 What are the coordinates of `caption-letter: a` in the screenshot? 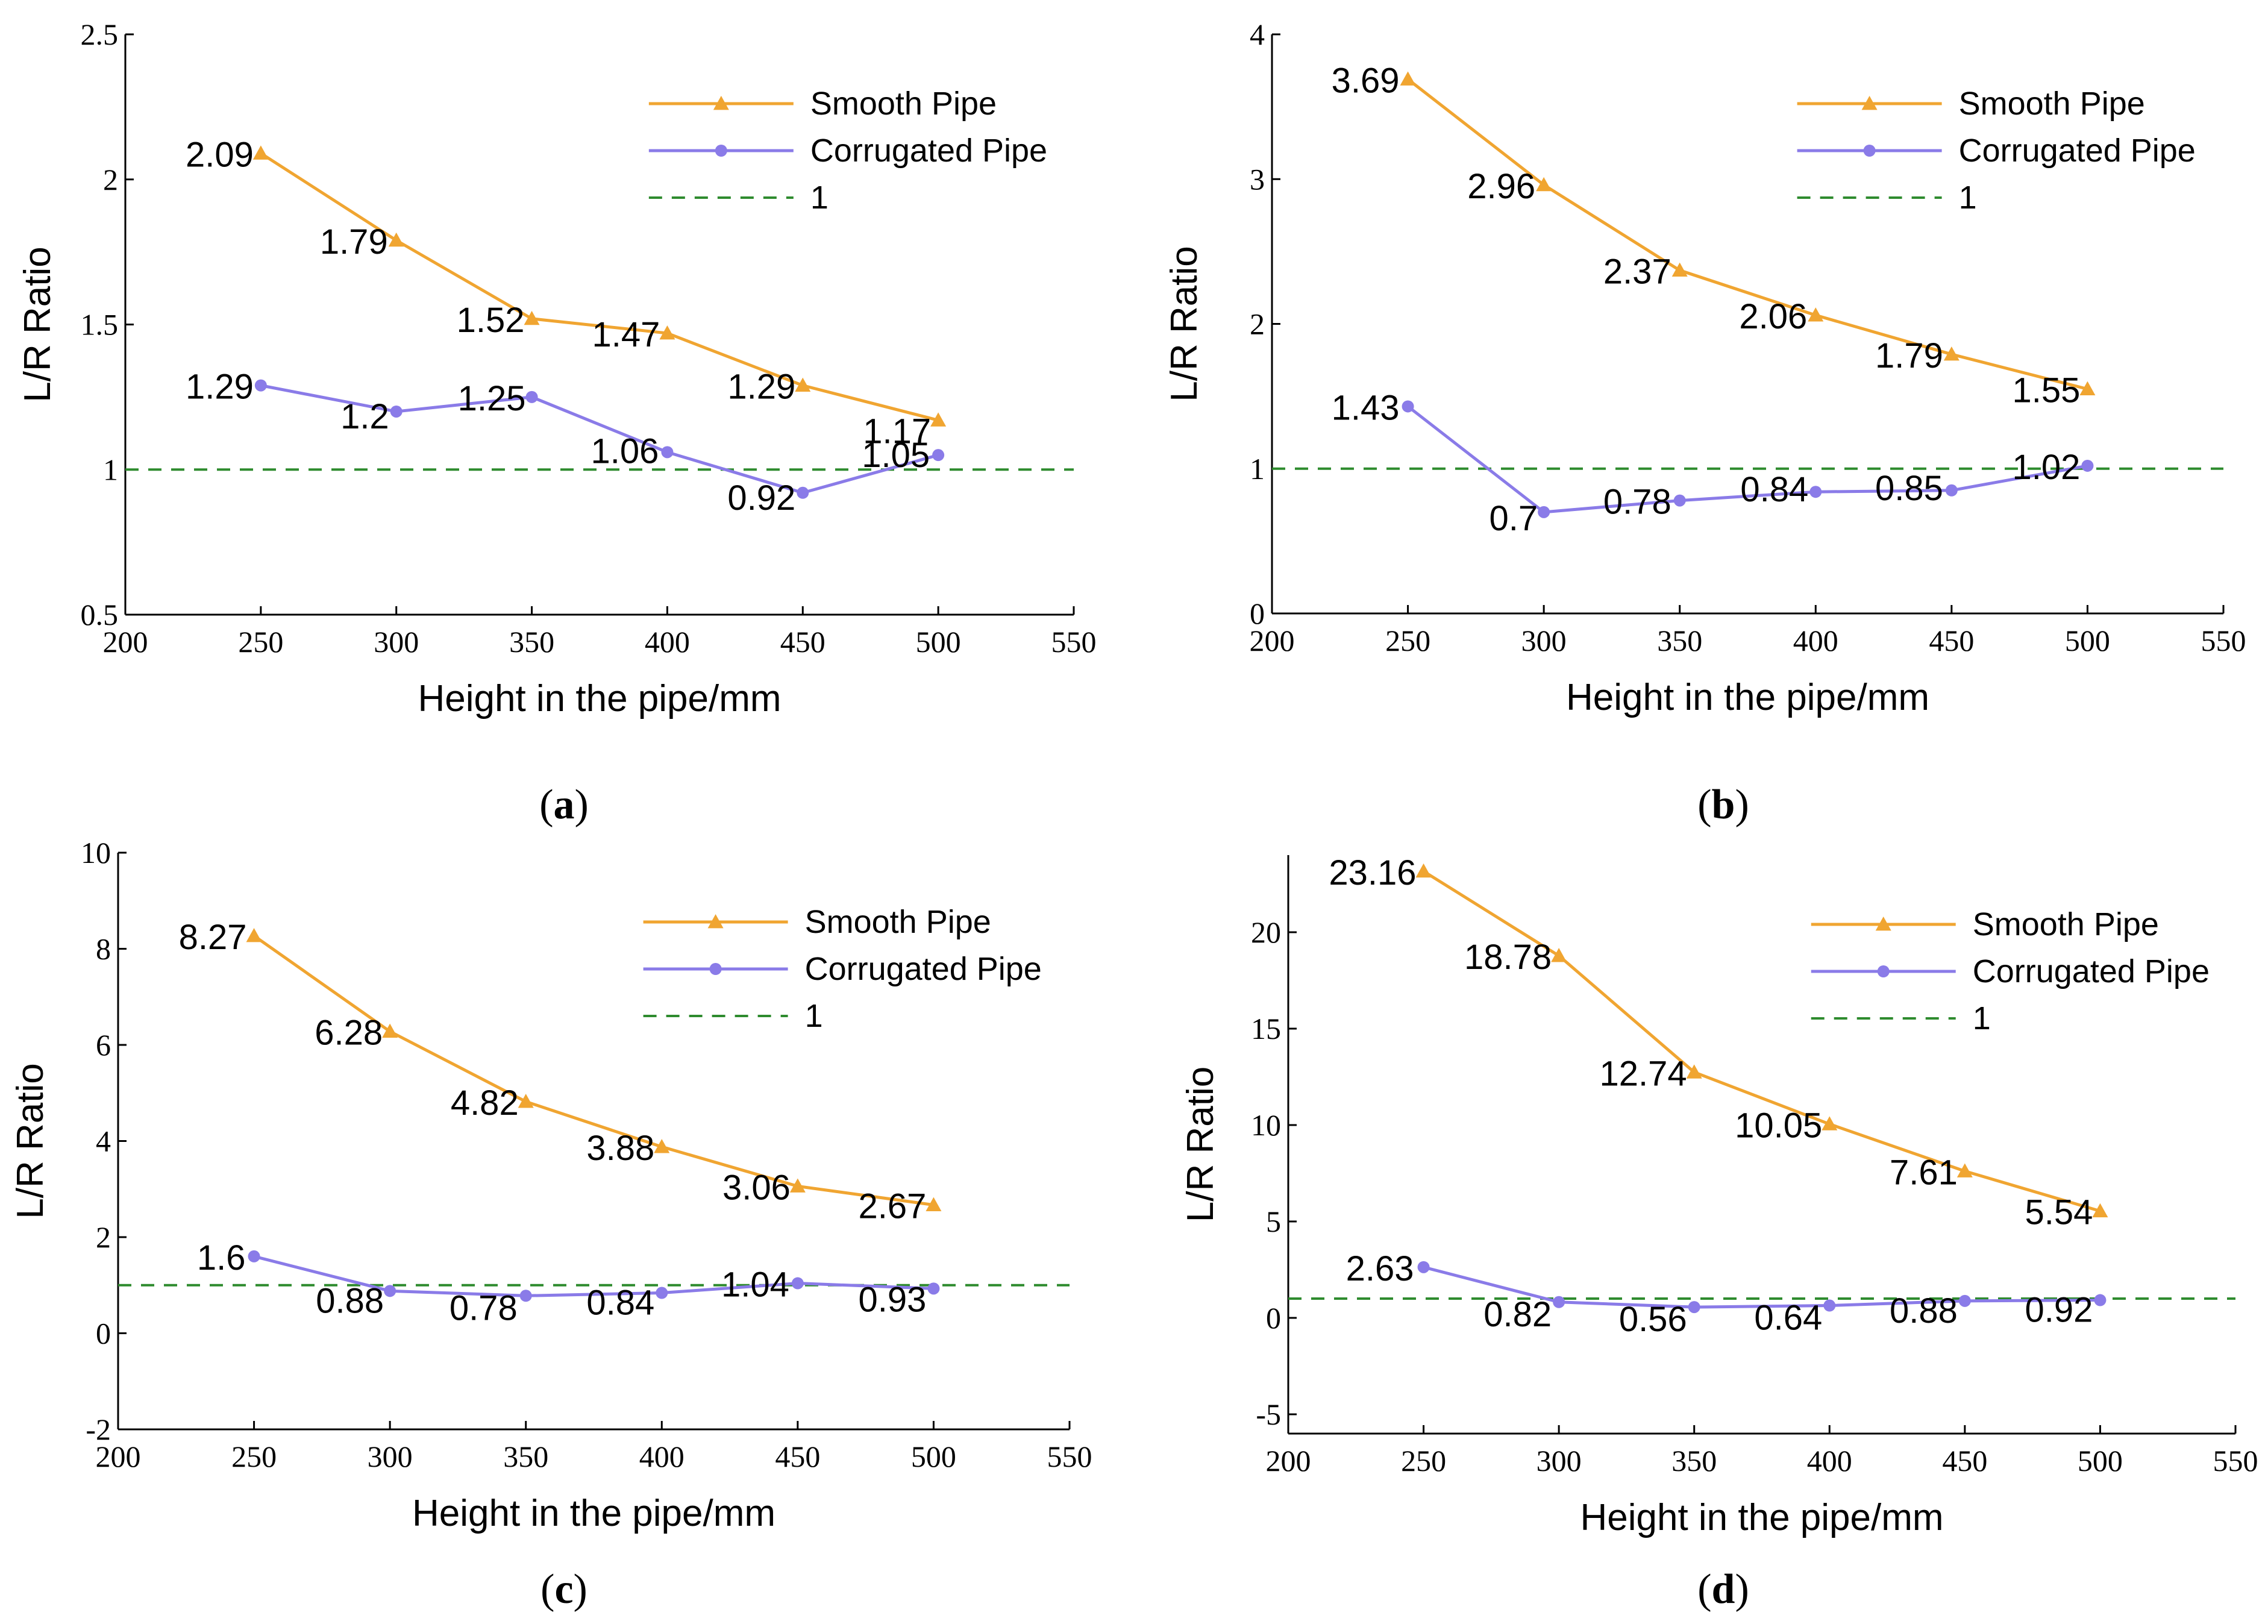 It's located at (564, 805).